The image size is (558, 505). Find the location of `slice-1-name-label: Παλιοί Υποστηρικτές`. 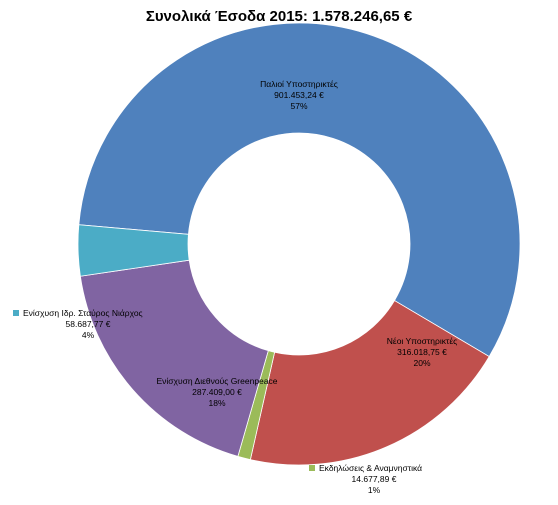

slice-1-name-label: Παλιοί Υποστηρικτές is located at coordinates (299, 84).